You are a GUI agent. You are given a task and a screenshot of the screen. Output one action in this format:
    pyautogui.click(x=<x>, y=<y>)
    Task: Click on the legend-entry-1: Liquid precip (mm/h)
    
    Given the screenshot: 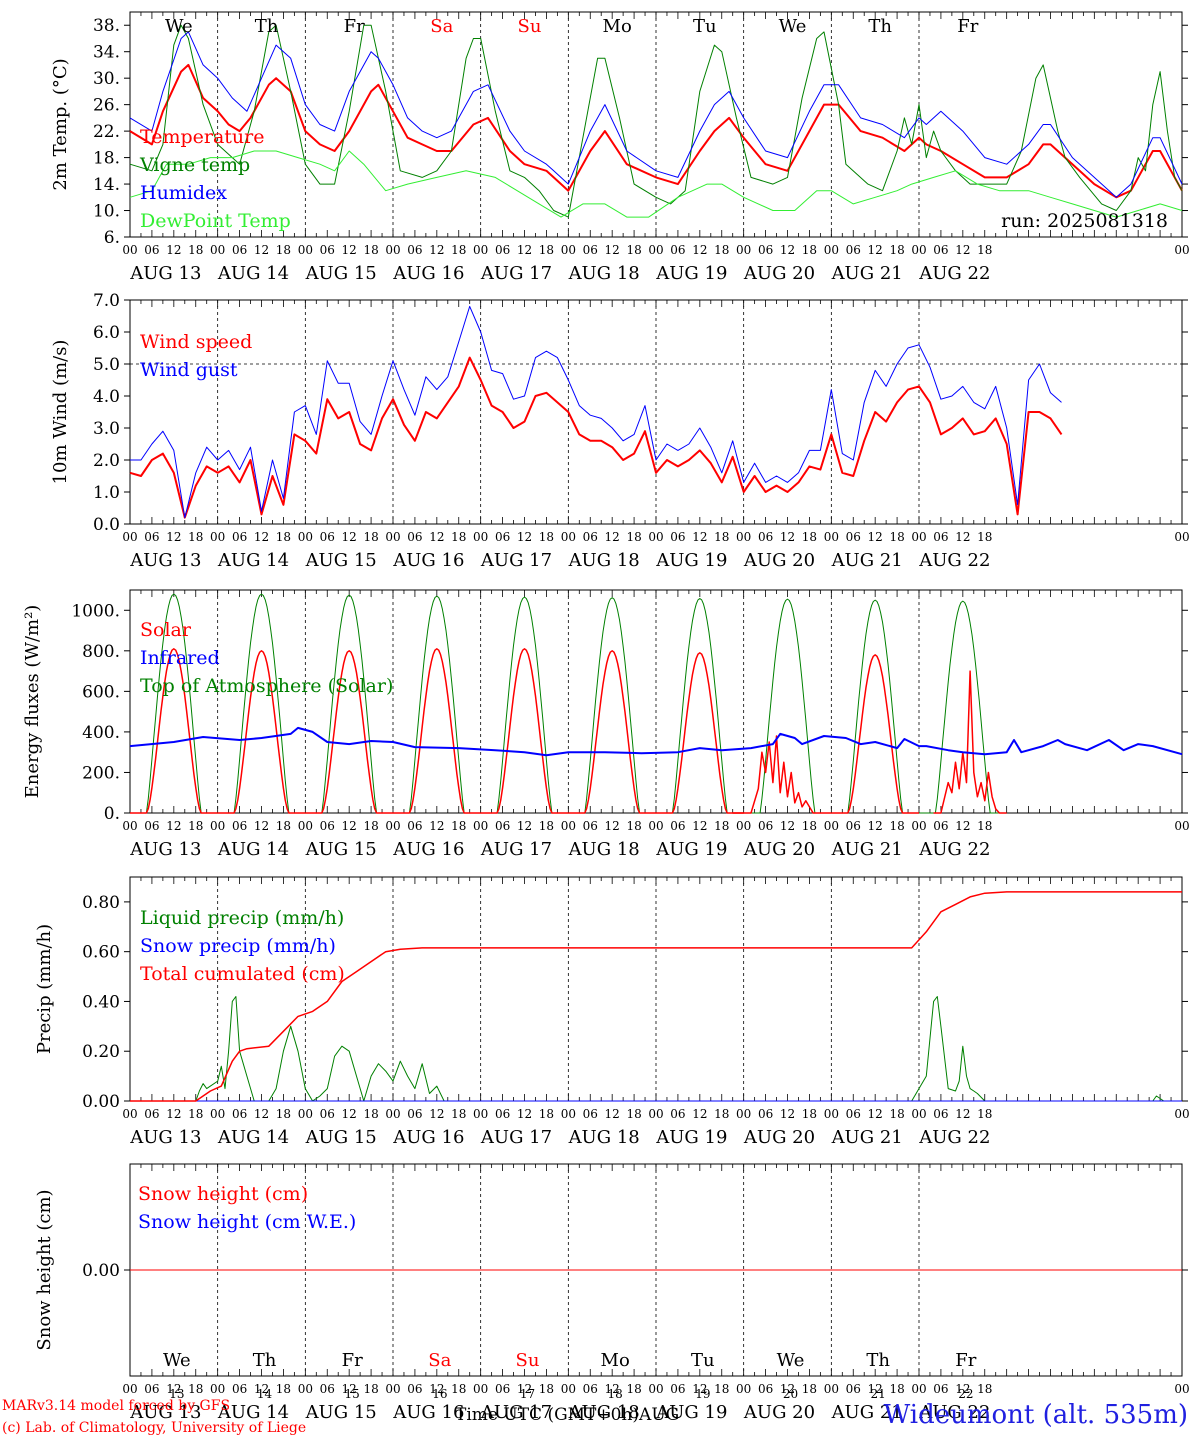 What is the action you would take?
    pyautogui.click(x=242, y=918)
    